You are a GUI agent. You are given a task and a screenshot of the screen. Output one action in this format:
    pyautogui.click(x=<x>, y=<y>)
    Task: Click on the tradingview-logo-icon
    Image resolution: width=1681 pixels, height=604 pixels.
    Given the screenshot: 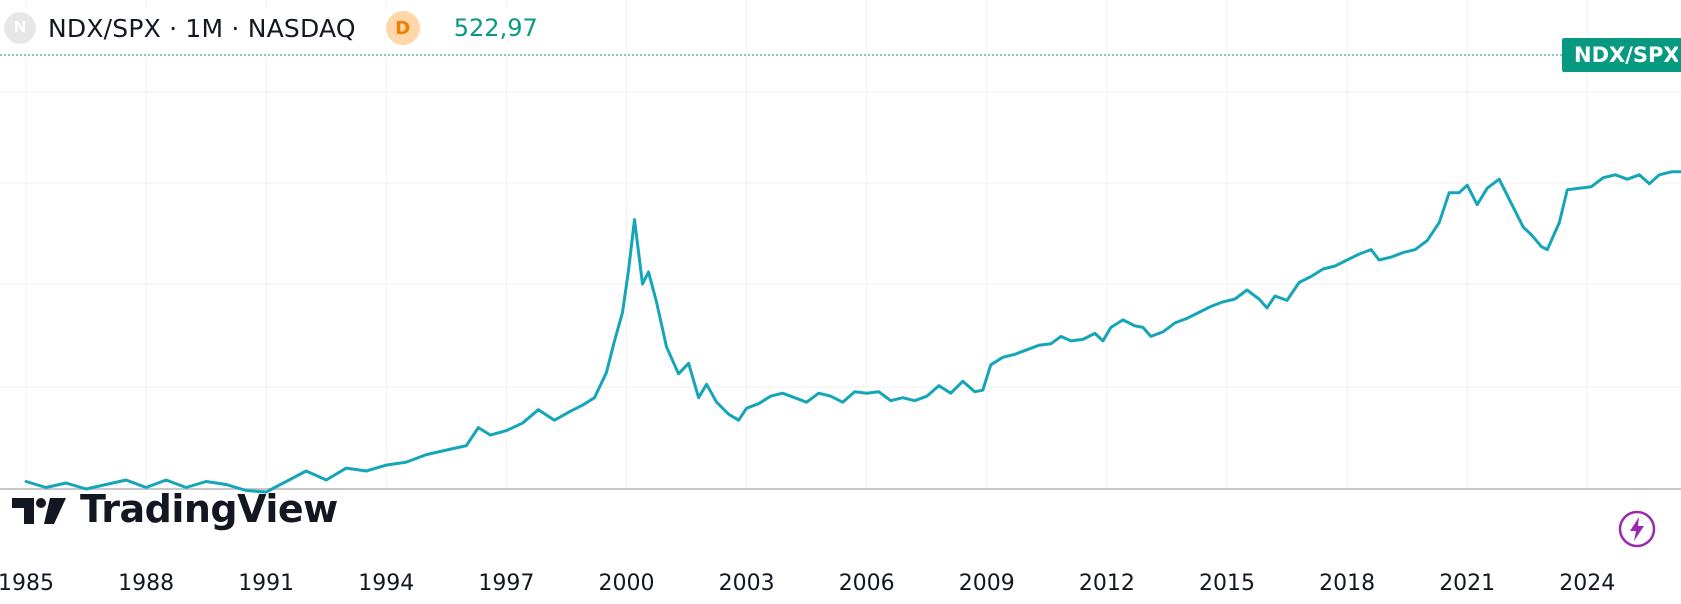 What is the action you would take?
    pyautogui.click(x=39, y=511)
    